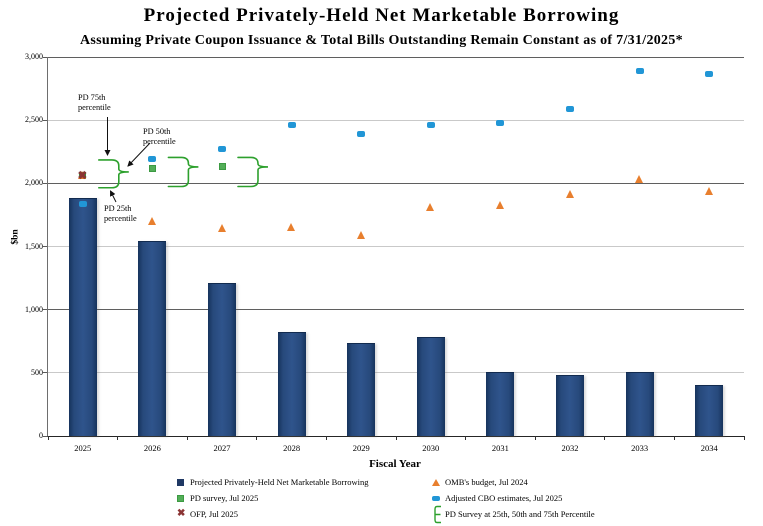 This screenshot has height=526, width=763. What do you see at coordinates (500, 122) in the screenshot?
I see `marker-cbo-2031` at bounding box center [500, 122].